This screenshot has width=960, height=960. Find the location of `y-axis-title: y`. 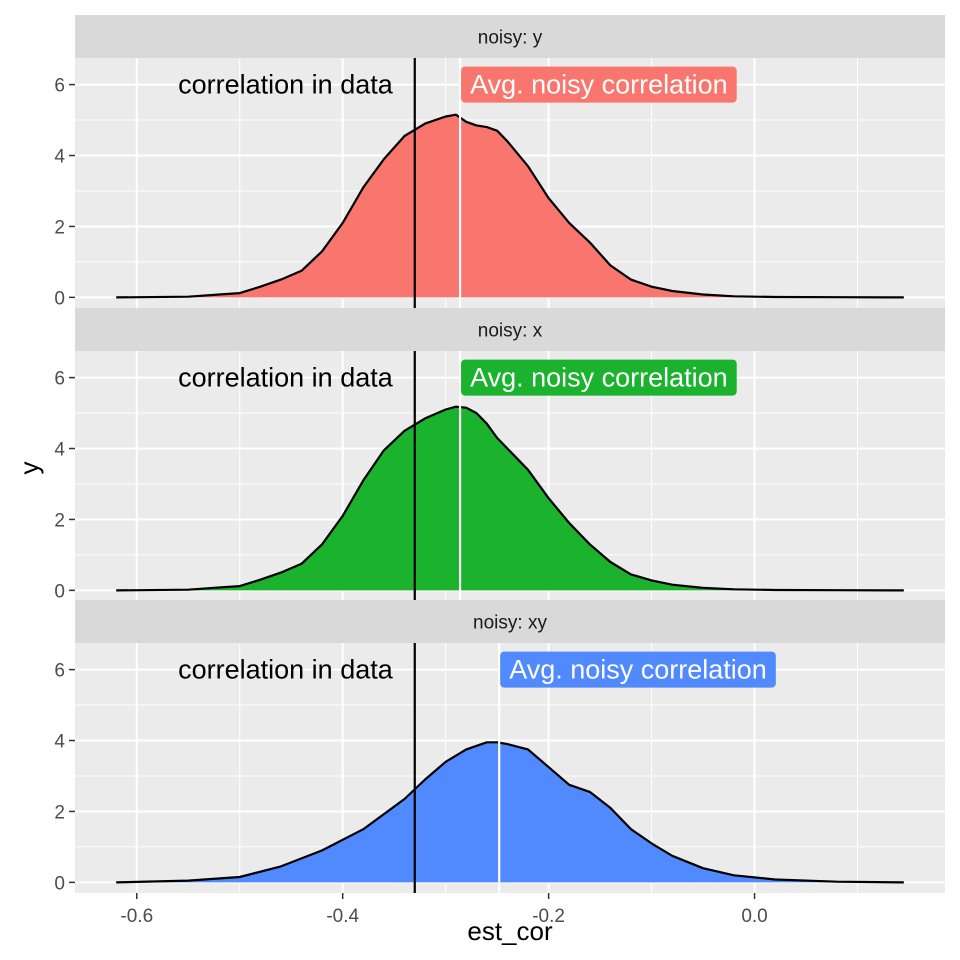

y-axis-title: y is located at coordinates (29, 468).